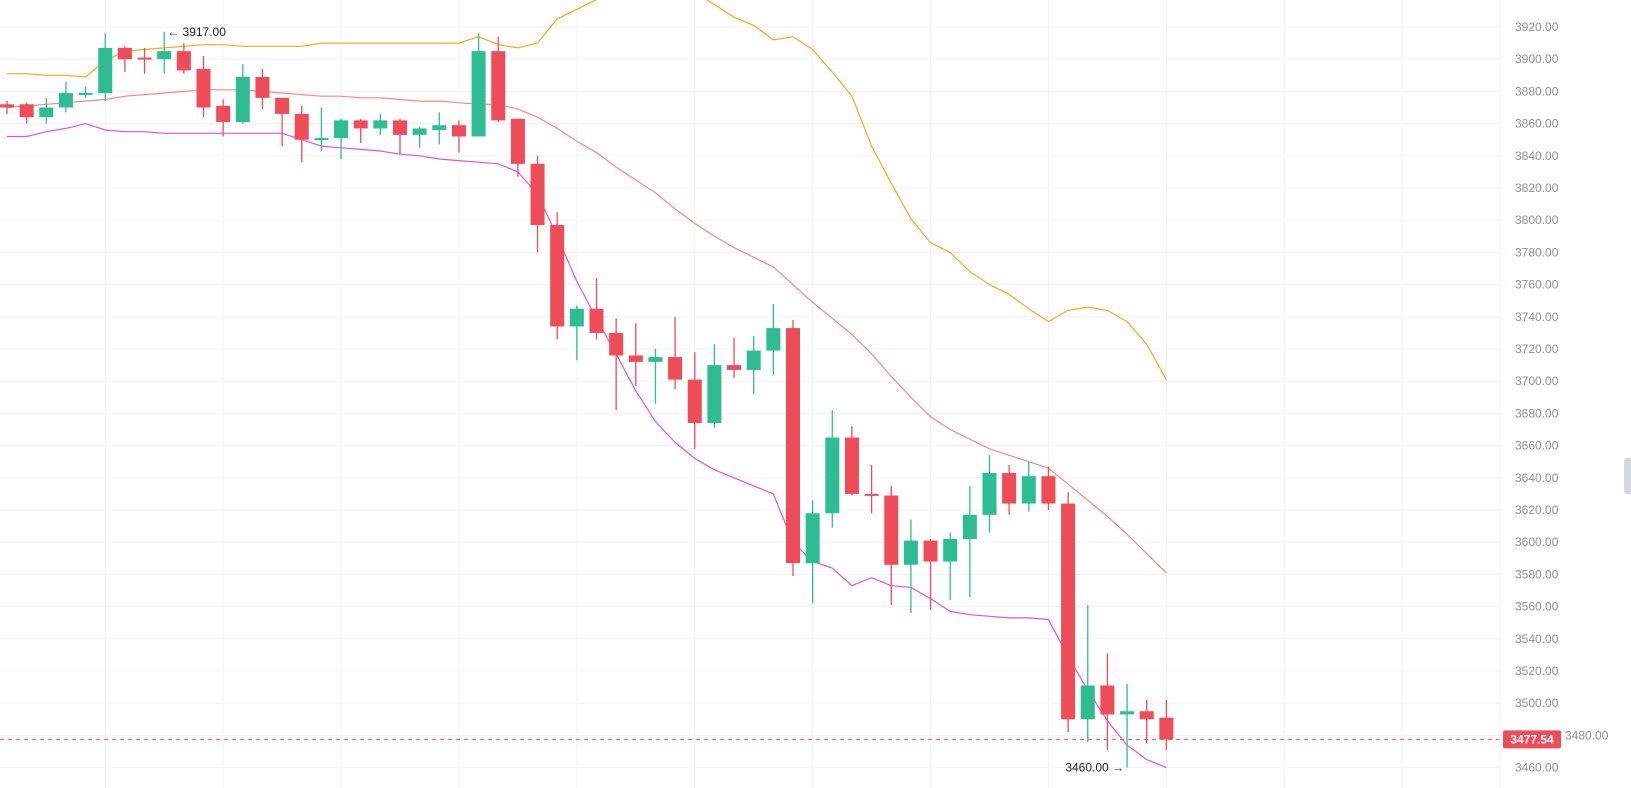  I want to click on y-tick-label: 3760.00, so click(1537, 285).